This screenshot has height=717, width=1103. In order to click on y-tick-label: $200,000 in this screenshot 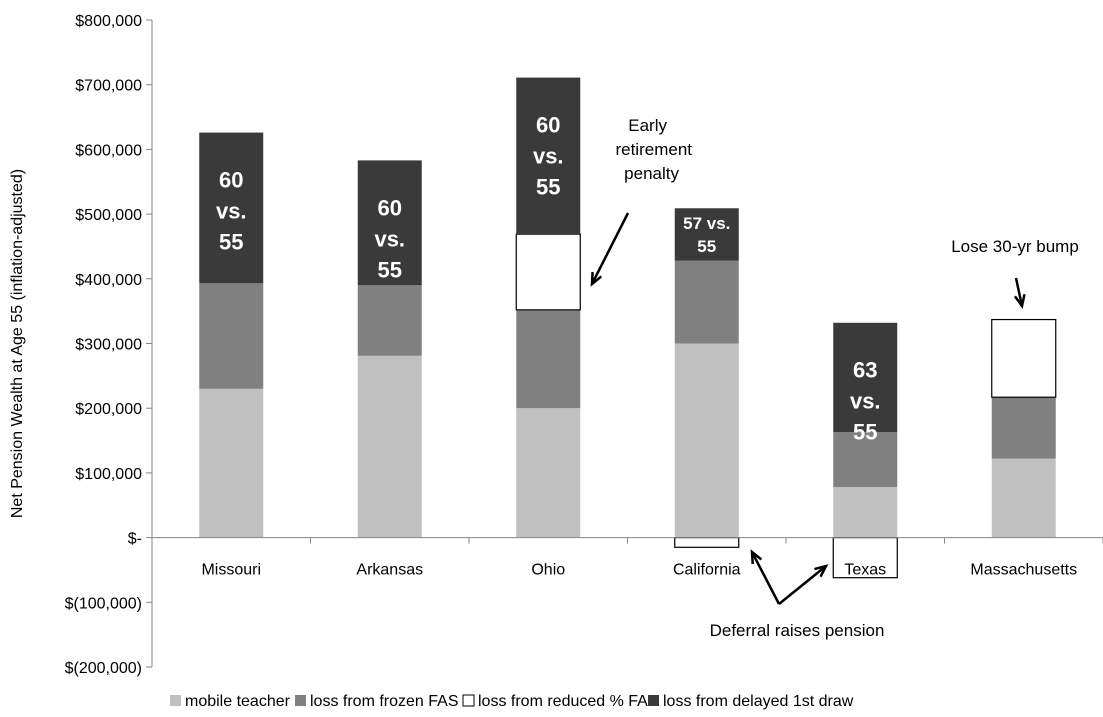, I will do `click(108, 409)`.